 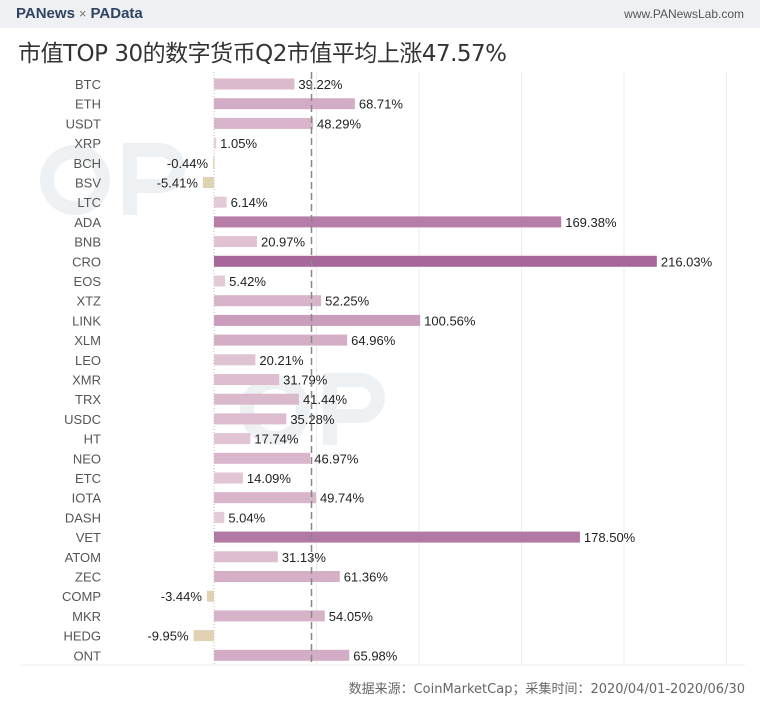 I want to click on data-label: 20.97%, so click(x=283, y=242).